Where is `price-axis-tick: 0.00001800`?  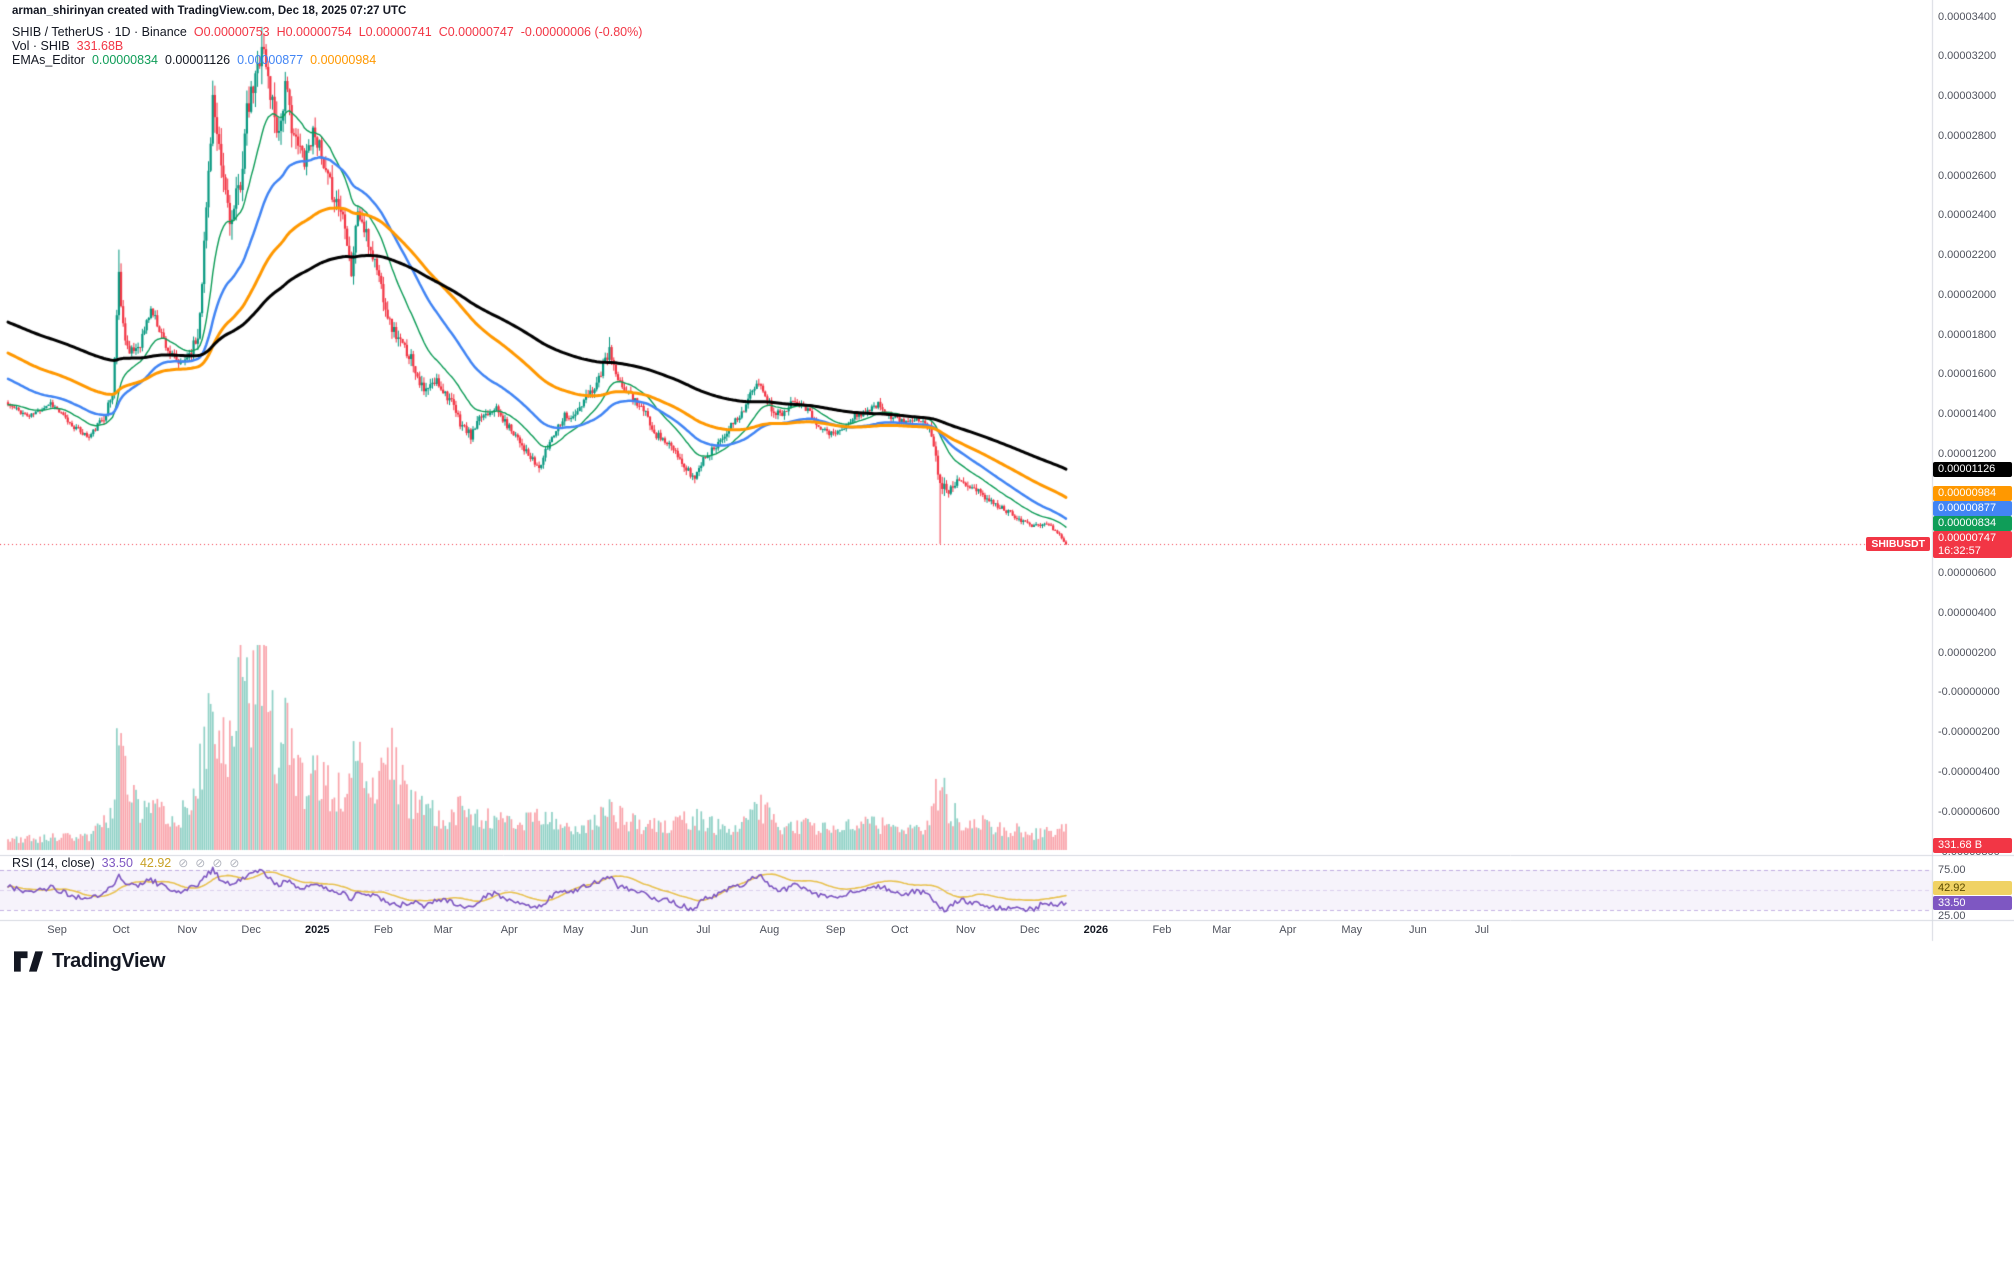
price-axis-tick: 0.00001800 is located at coordinates (1967, 334).